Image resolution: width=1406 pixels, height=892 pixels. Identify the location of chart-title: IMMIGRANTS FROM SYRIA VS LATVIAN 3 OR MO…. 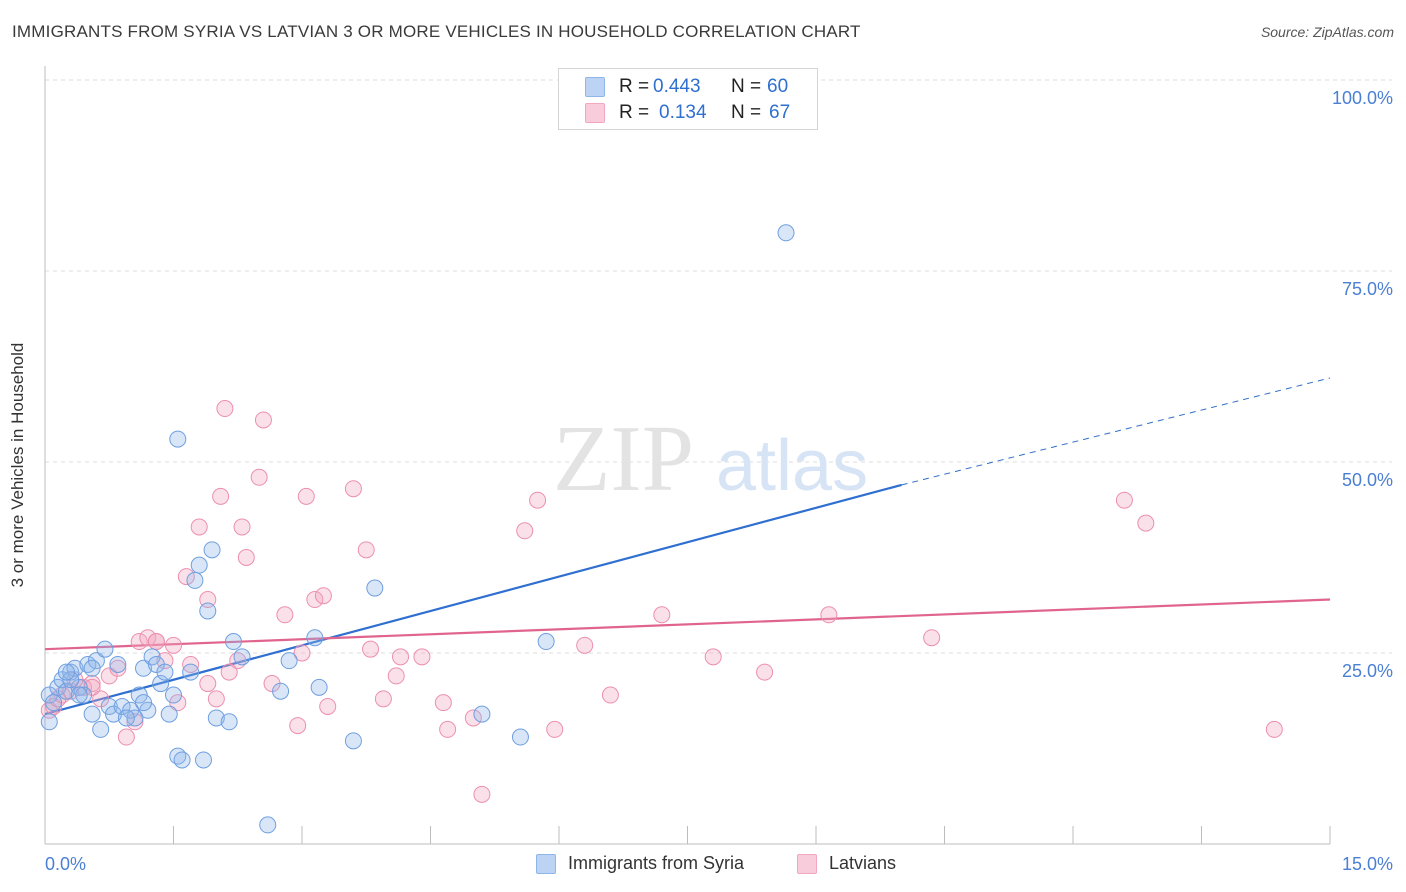
(436, 31).